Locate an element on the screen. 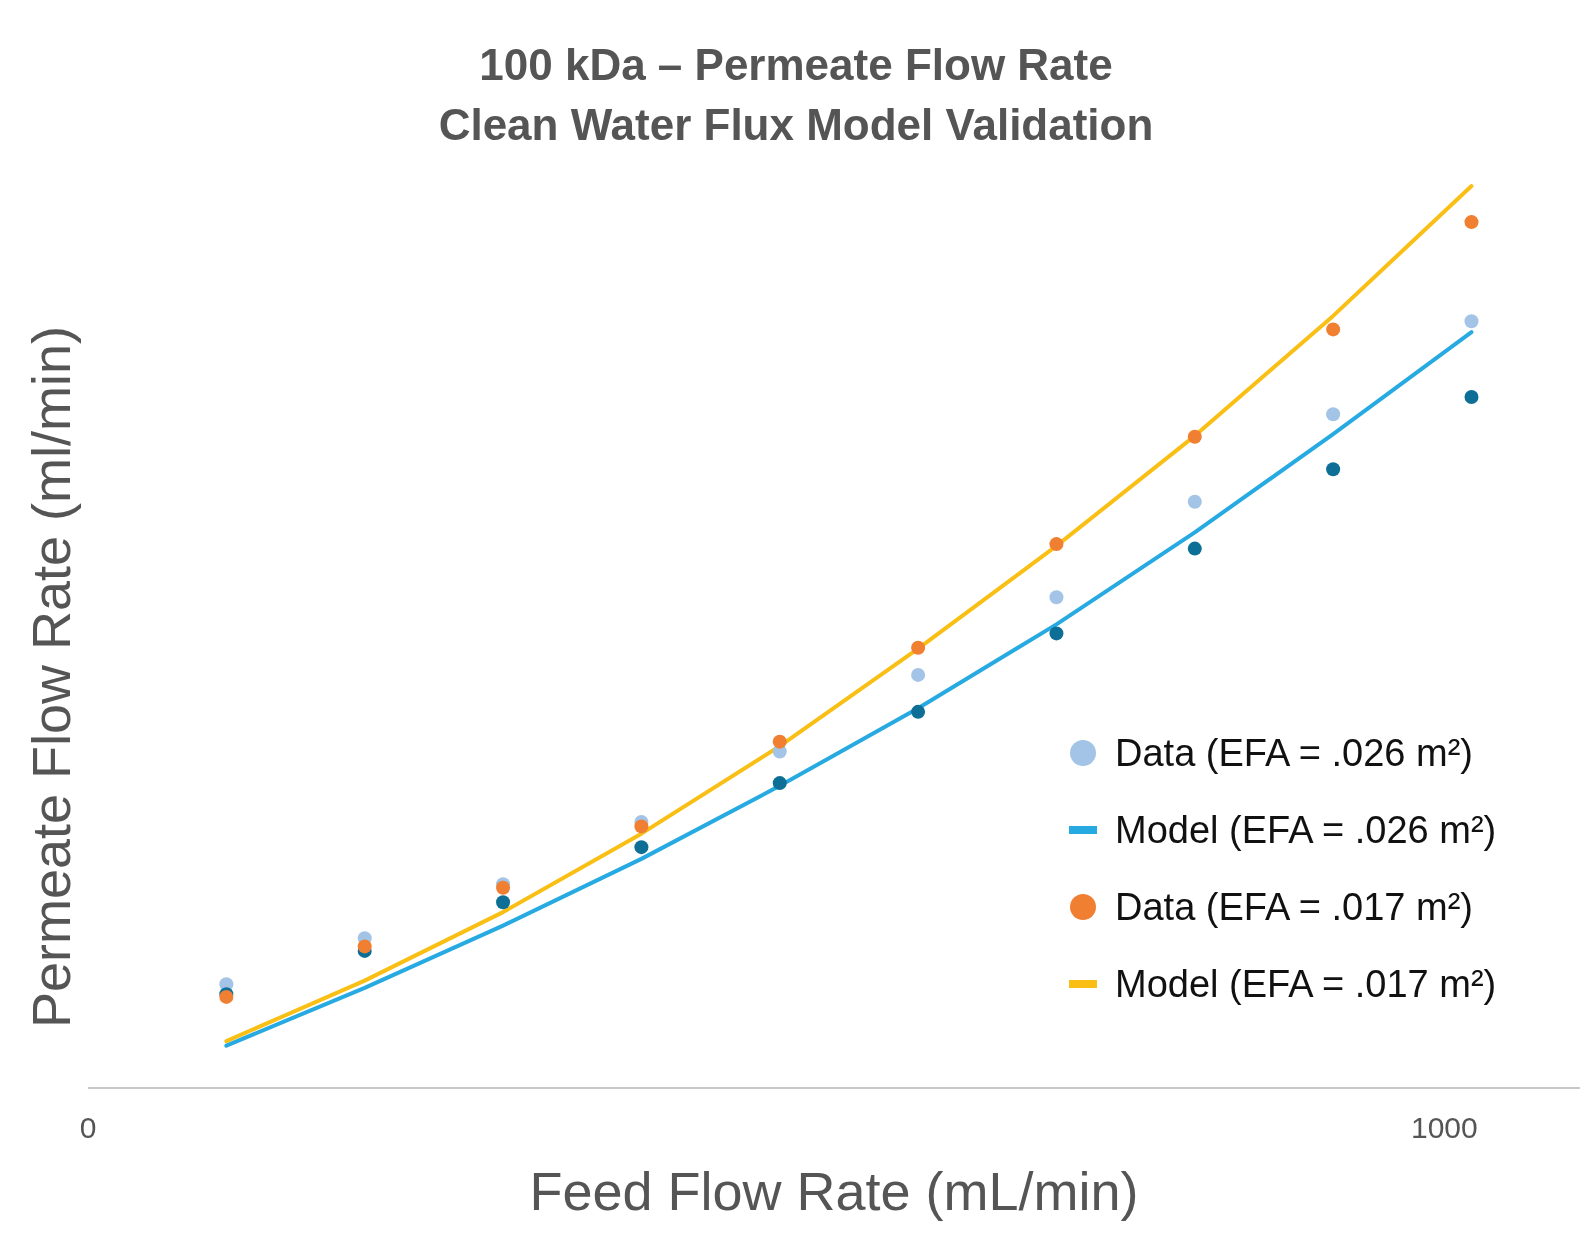 The image size is (1592, 1246). legend-label: Model (EFA = .017 m²) is located at coordinates (1306, 984).